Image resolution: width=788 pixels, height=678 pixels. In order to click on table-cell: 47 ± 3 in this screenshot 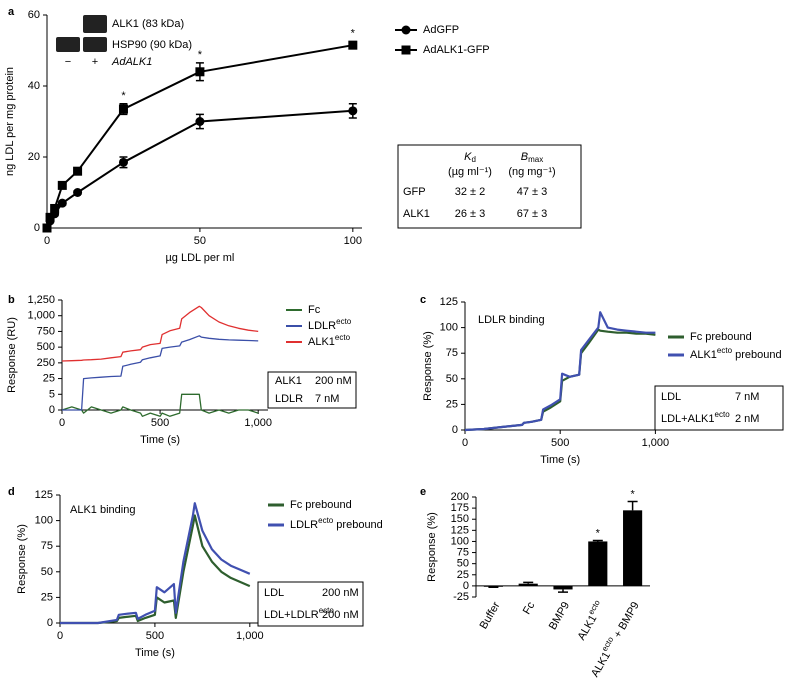, I will do `click(532, 192)`.